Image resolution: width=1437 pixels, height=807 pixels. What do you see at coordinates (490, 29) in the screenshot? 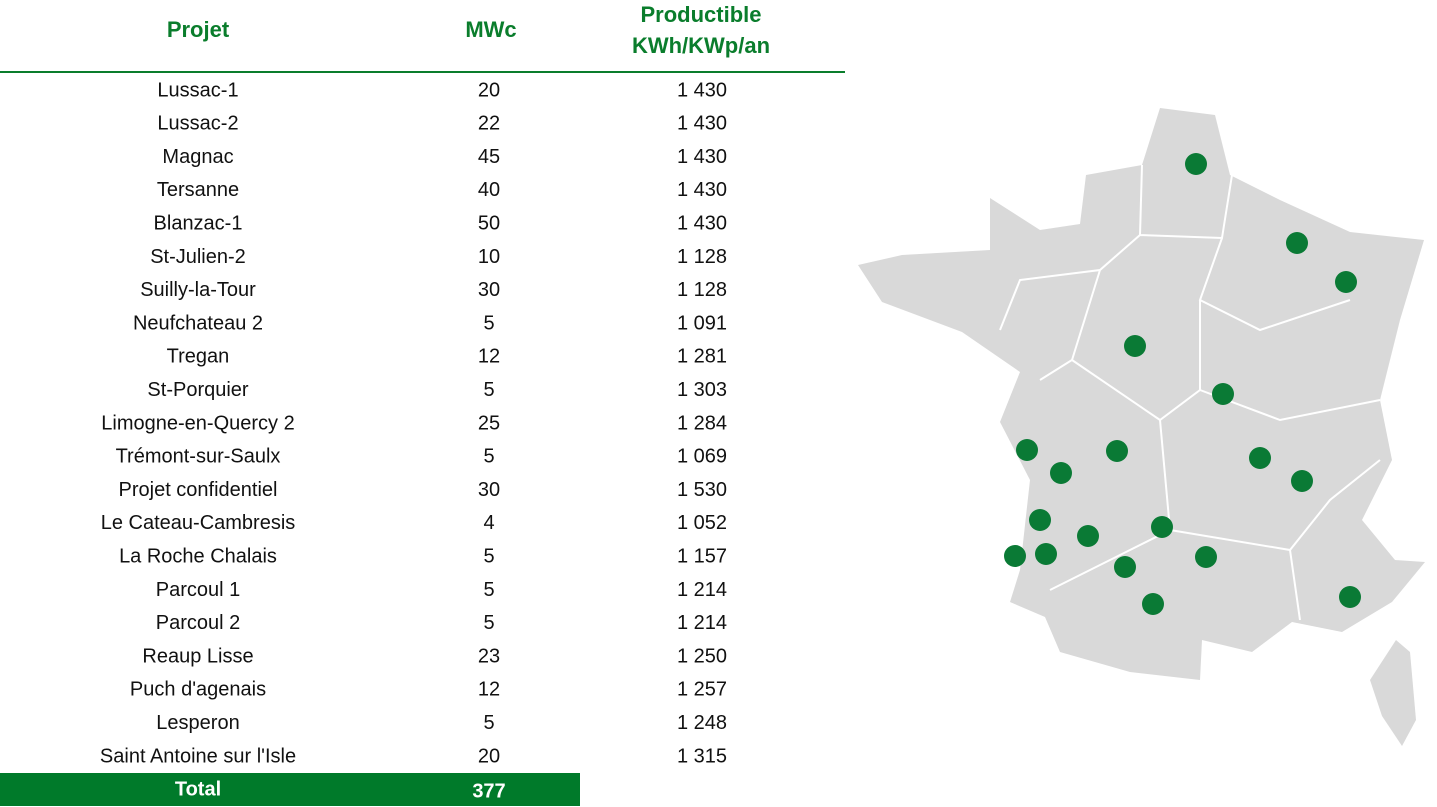
I see `header-mwc: MWc` at bounding box center [490, 29].